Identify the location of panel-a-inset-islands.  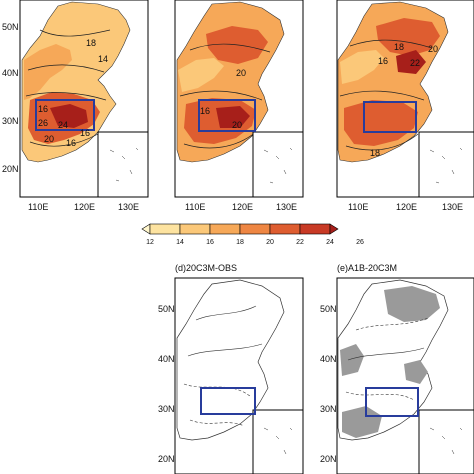
(124, 164).